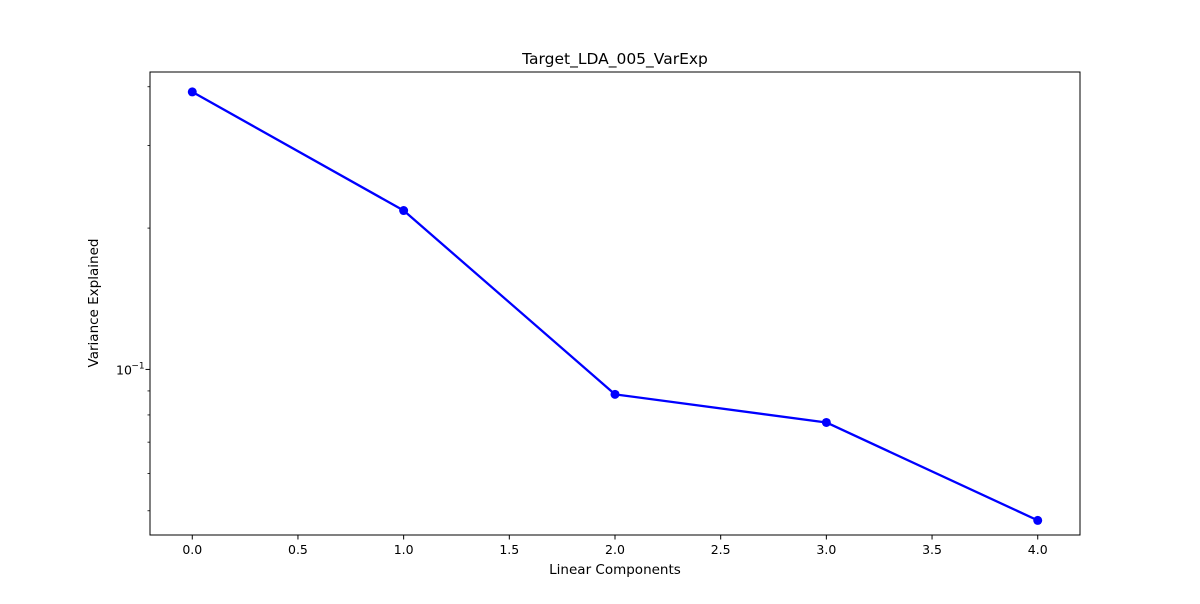  What do you see at coordinates (826, 549) in the screenshot?
I see `x-tick-label: 3.0` at bounding box center [826, 549].